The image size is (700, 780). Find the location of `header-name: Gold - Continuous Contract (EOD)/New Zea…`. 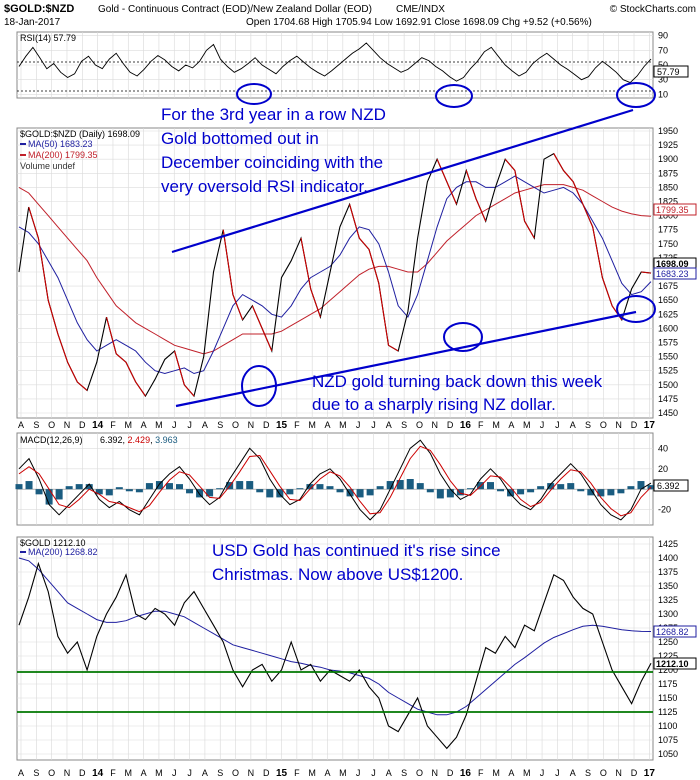

header-name: Gold - Continuous Contract (EOD)/New Zea… is located at coordinates (235, 9).